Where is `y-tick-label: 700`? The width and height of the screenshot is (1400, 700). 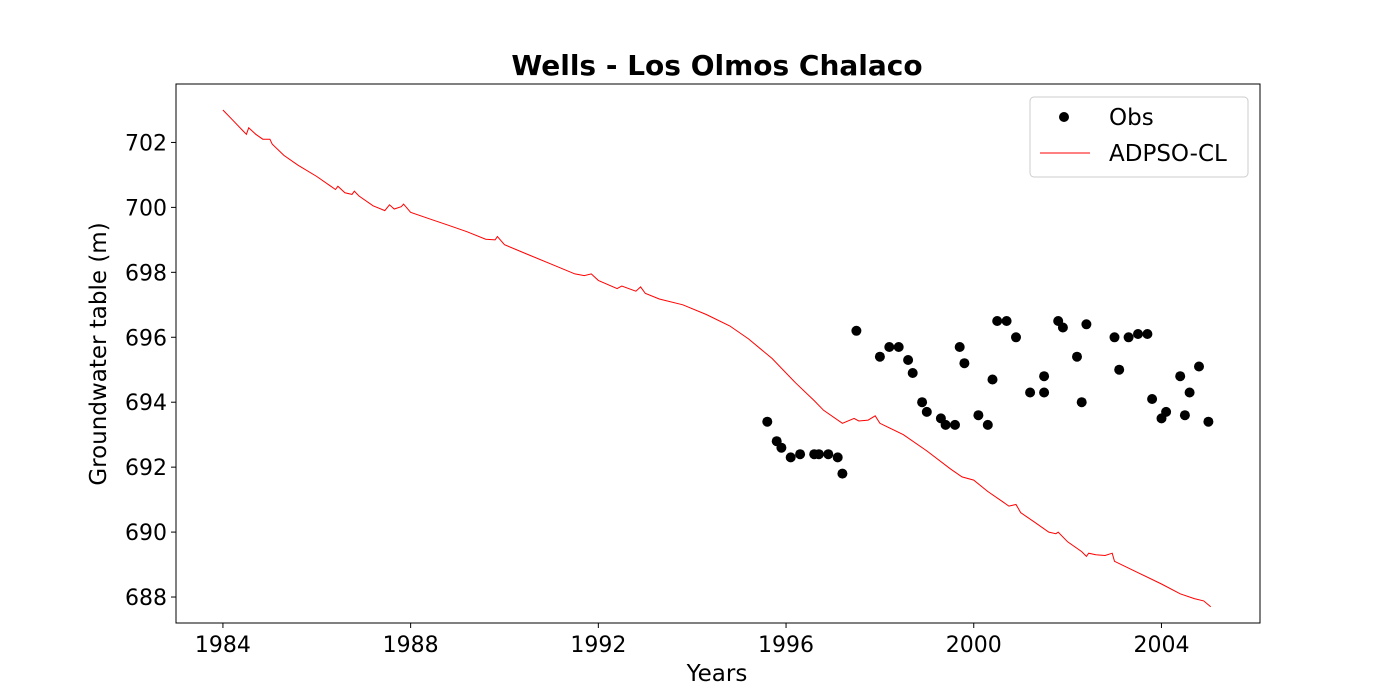
y-tick-label: 700 is located at coordinates (146, 208).